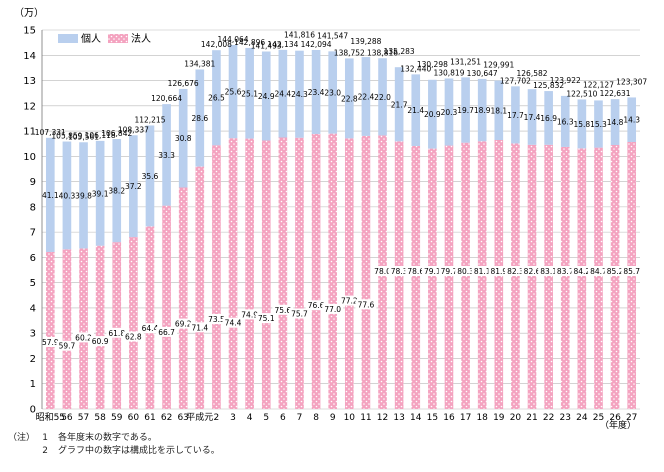 The height and width of the screenshot is (472, 664). Describe the element at coordinates (266, 96) in the screenshot. I see `share-label-個人: 24.9` at that location.